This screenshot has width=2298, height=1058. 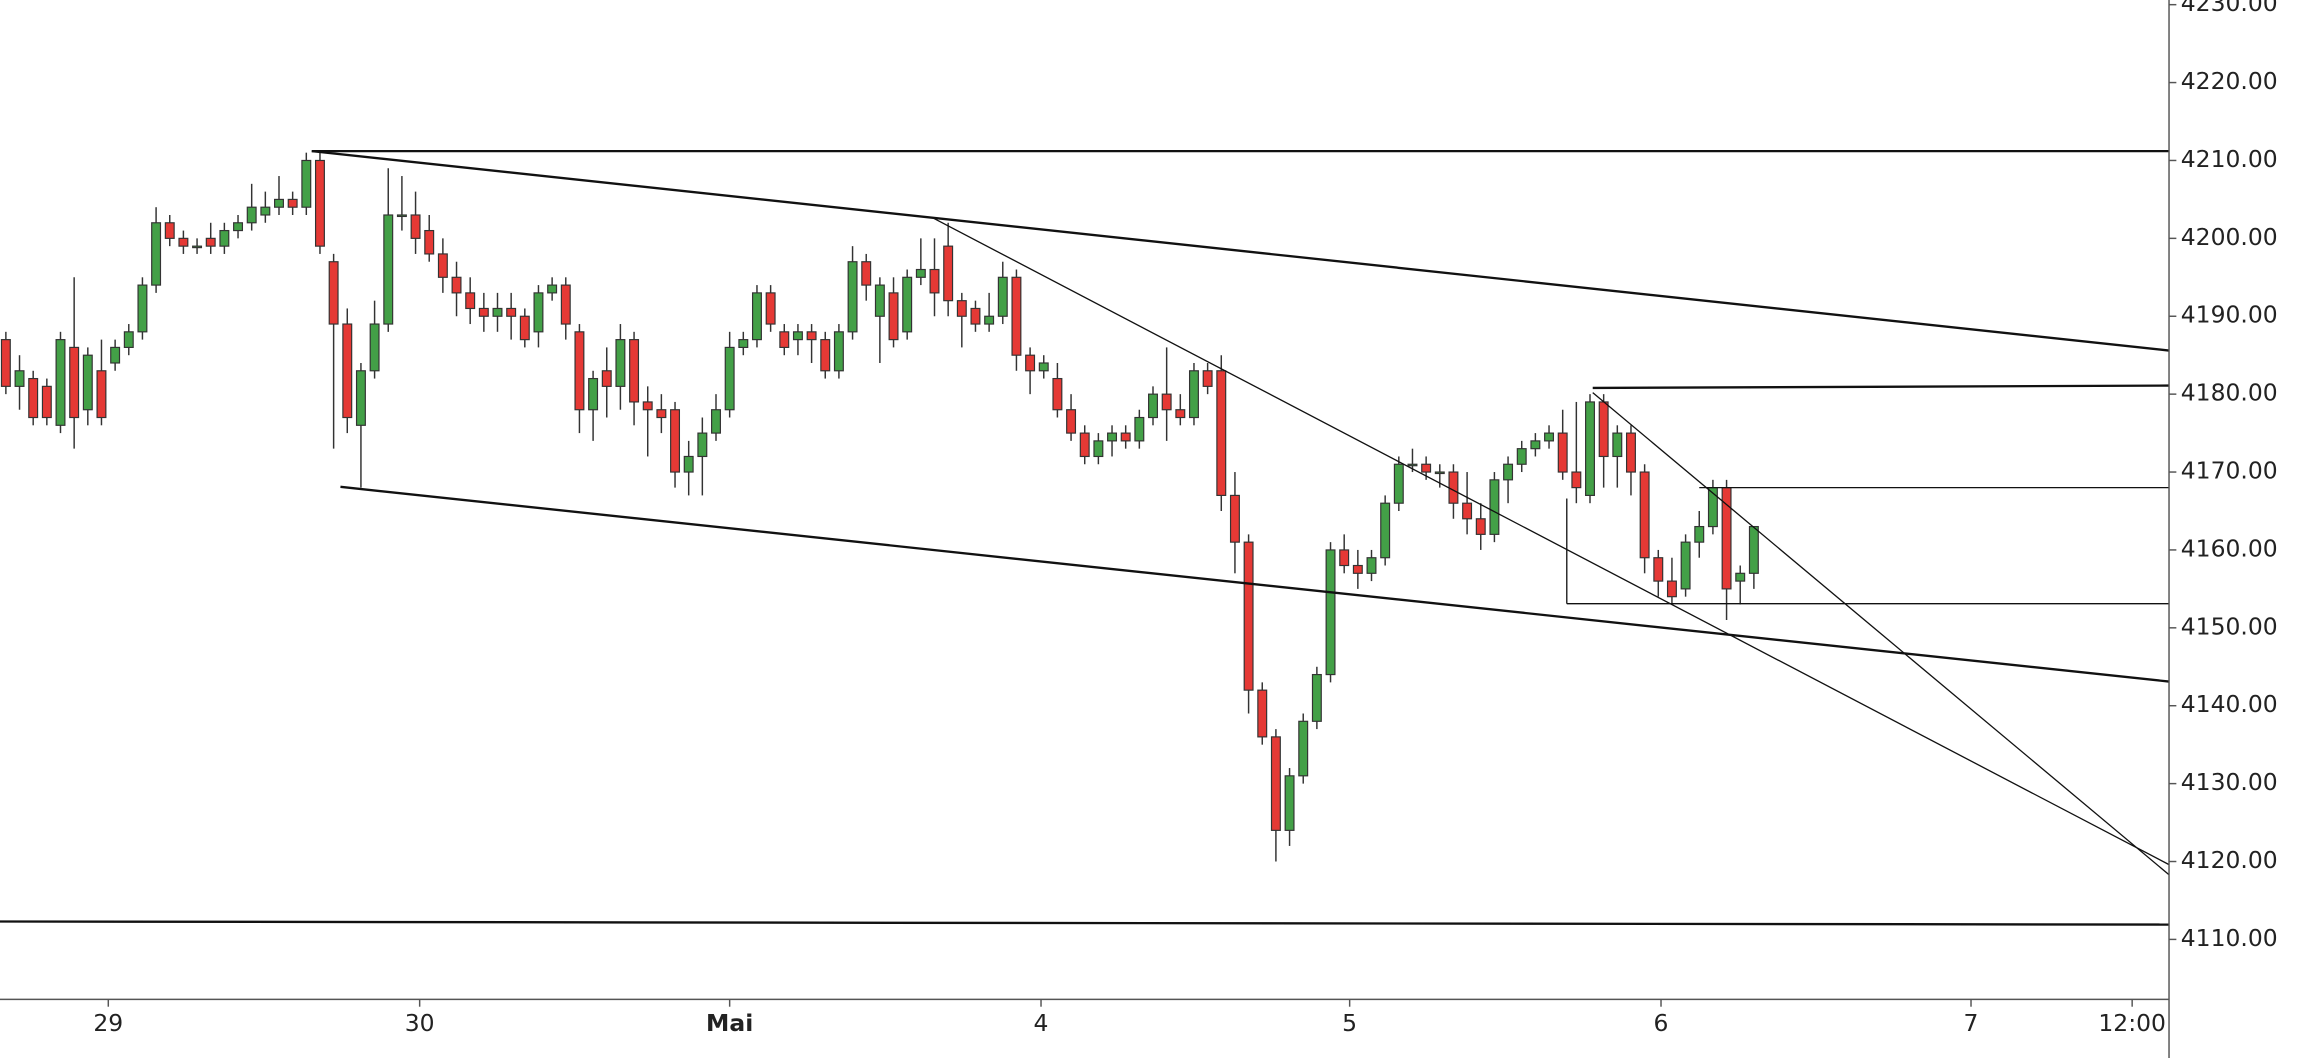 I want to click on y-tick-label: 4200.00, so click(x=2229, y=237).